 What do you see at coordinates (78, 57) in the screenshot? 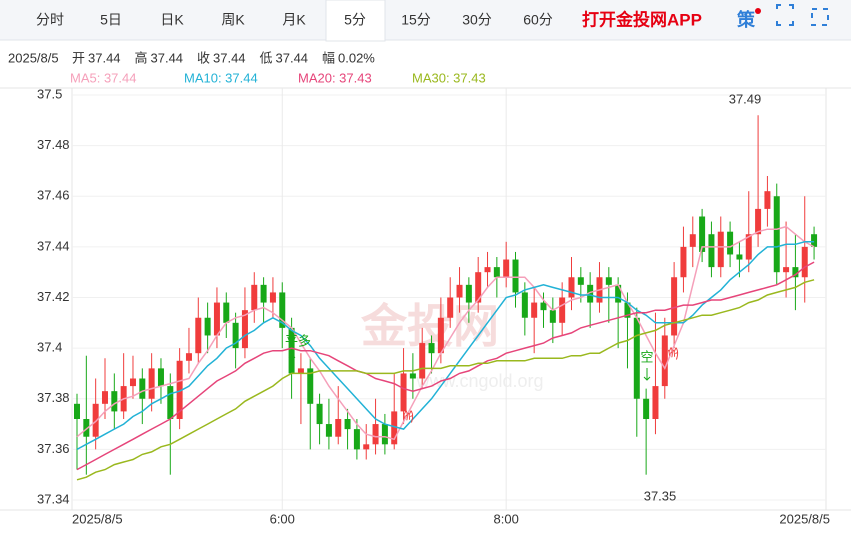
I see `info-label: 开` at bounding box center [78, 57].